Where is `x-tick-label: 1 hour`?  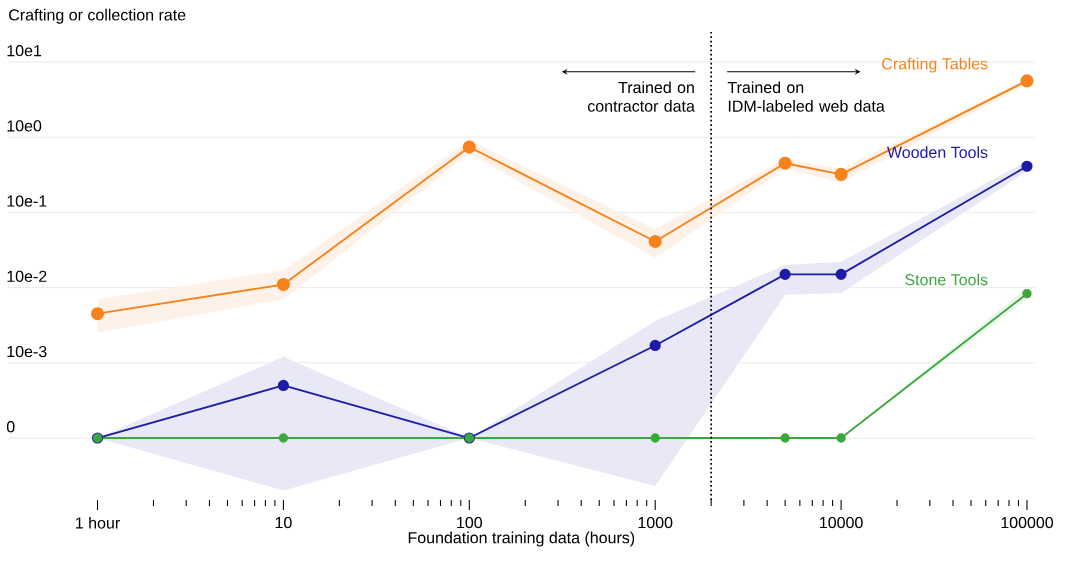
x-tick-label: 1 hour is located at coordinates (98, 522).